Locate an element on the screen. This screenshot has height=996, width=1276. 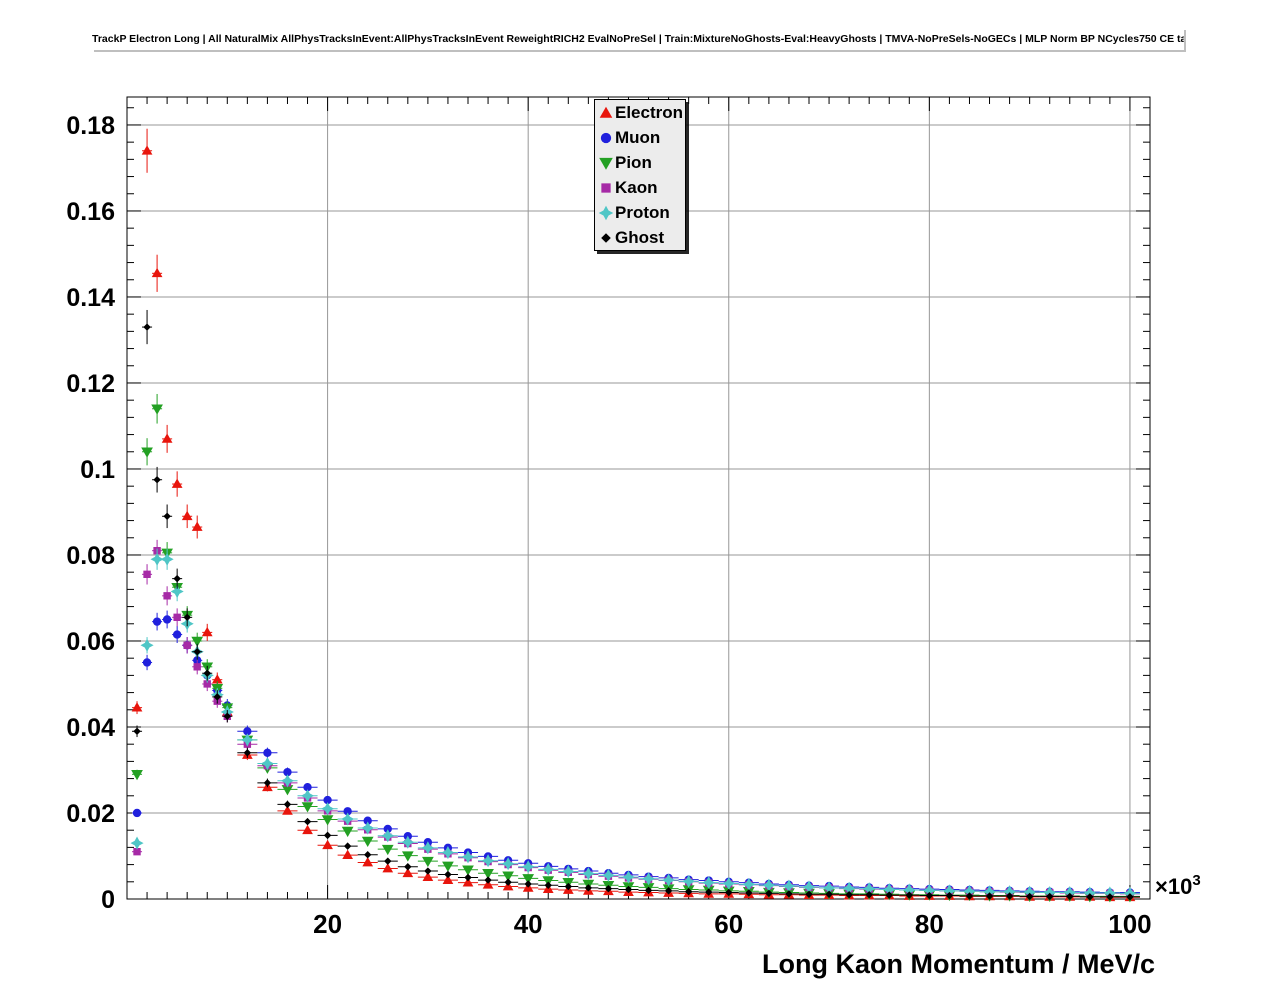
legend-item-ghost: Ghost is located at coordinates (640, 237).